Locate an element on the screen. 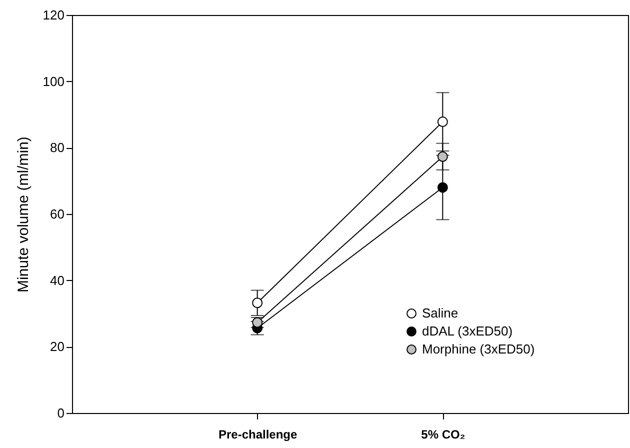 This screenshot has width=630, height=448. y-axis-title: Minute volume (ml/min) is located at coordinates (23, 214).